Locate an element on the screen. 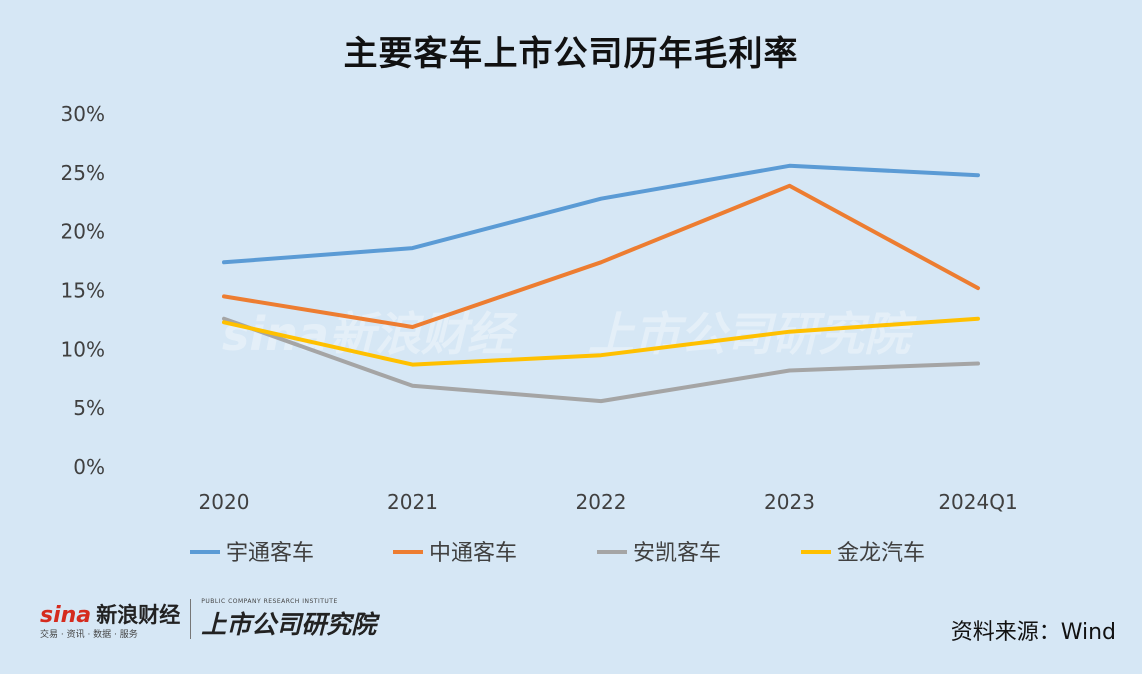  x-tick-label: 2020 is located at coordinates (224, 502).